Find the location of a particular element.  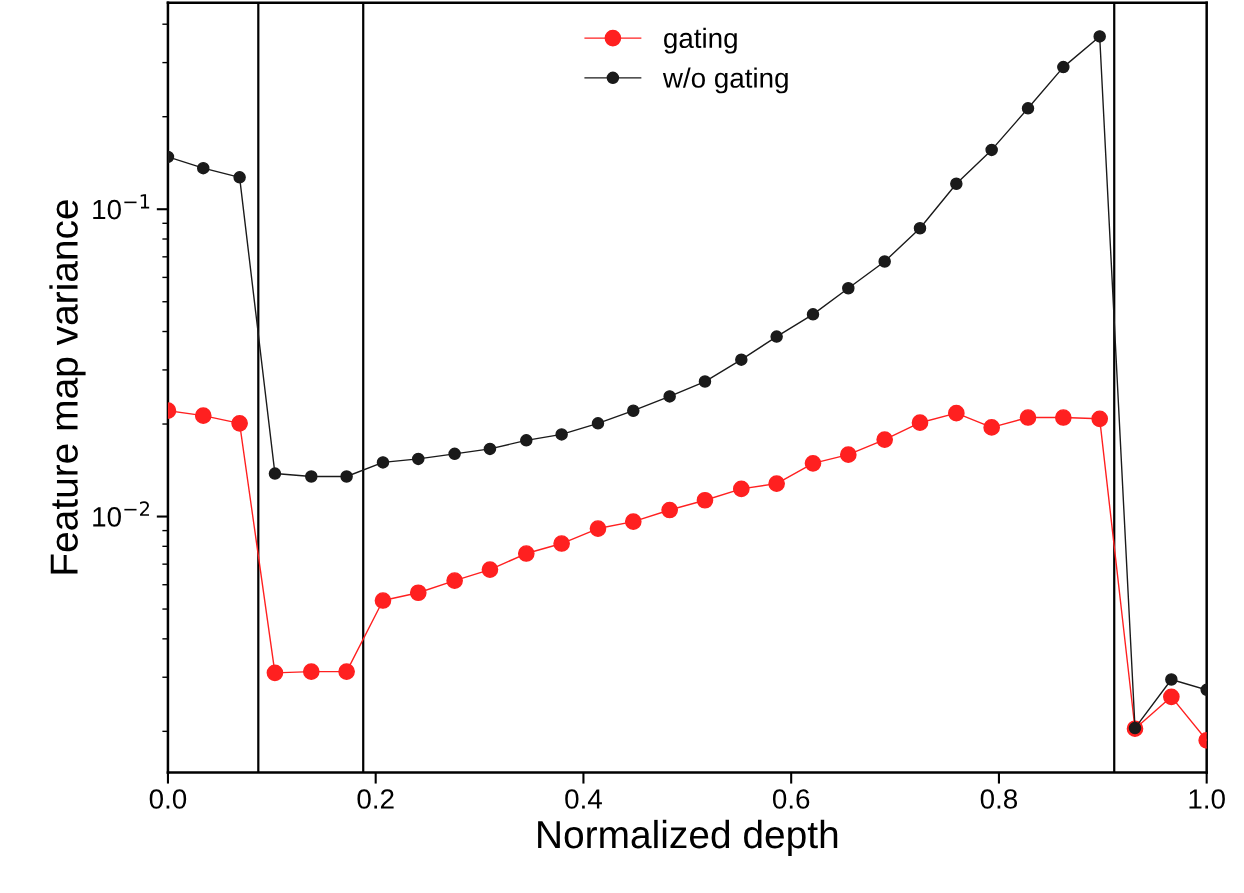

x-axis-title: Normalized depth is located at coordinates (688, 838).